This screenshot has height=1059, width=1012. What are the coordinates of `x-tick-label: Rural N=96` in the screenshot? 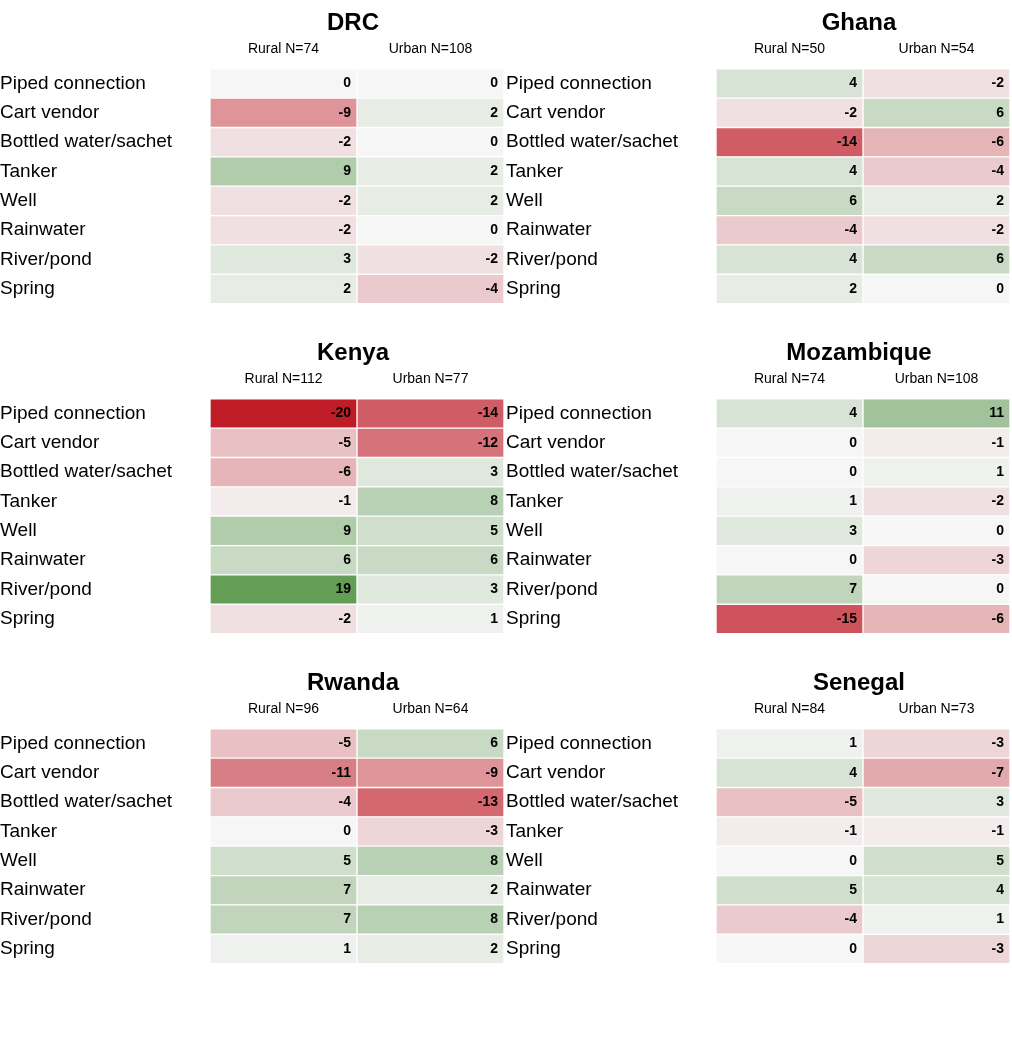 It's located at (283, 708).